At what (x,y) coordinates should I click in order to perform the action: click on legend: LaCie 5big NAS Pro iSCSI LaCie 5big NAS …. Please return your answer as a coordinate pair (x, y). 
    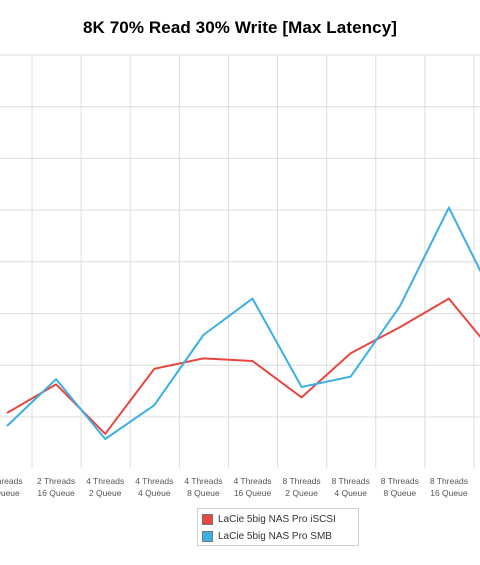
    Looking at the image, I should click on (278, 527).